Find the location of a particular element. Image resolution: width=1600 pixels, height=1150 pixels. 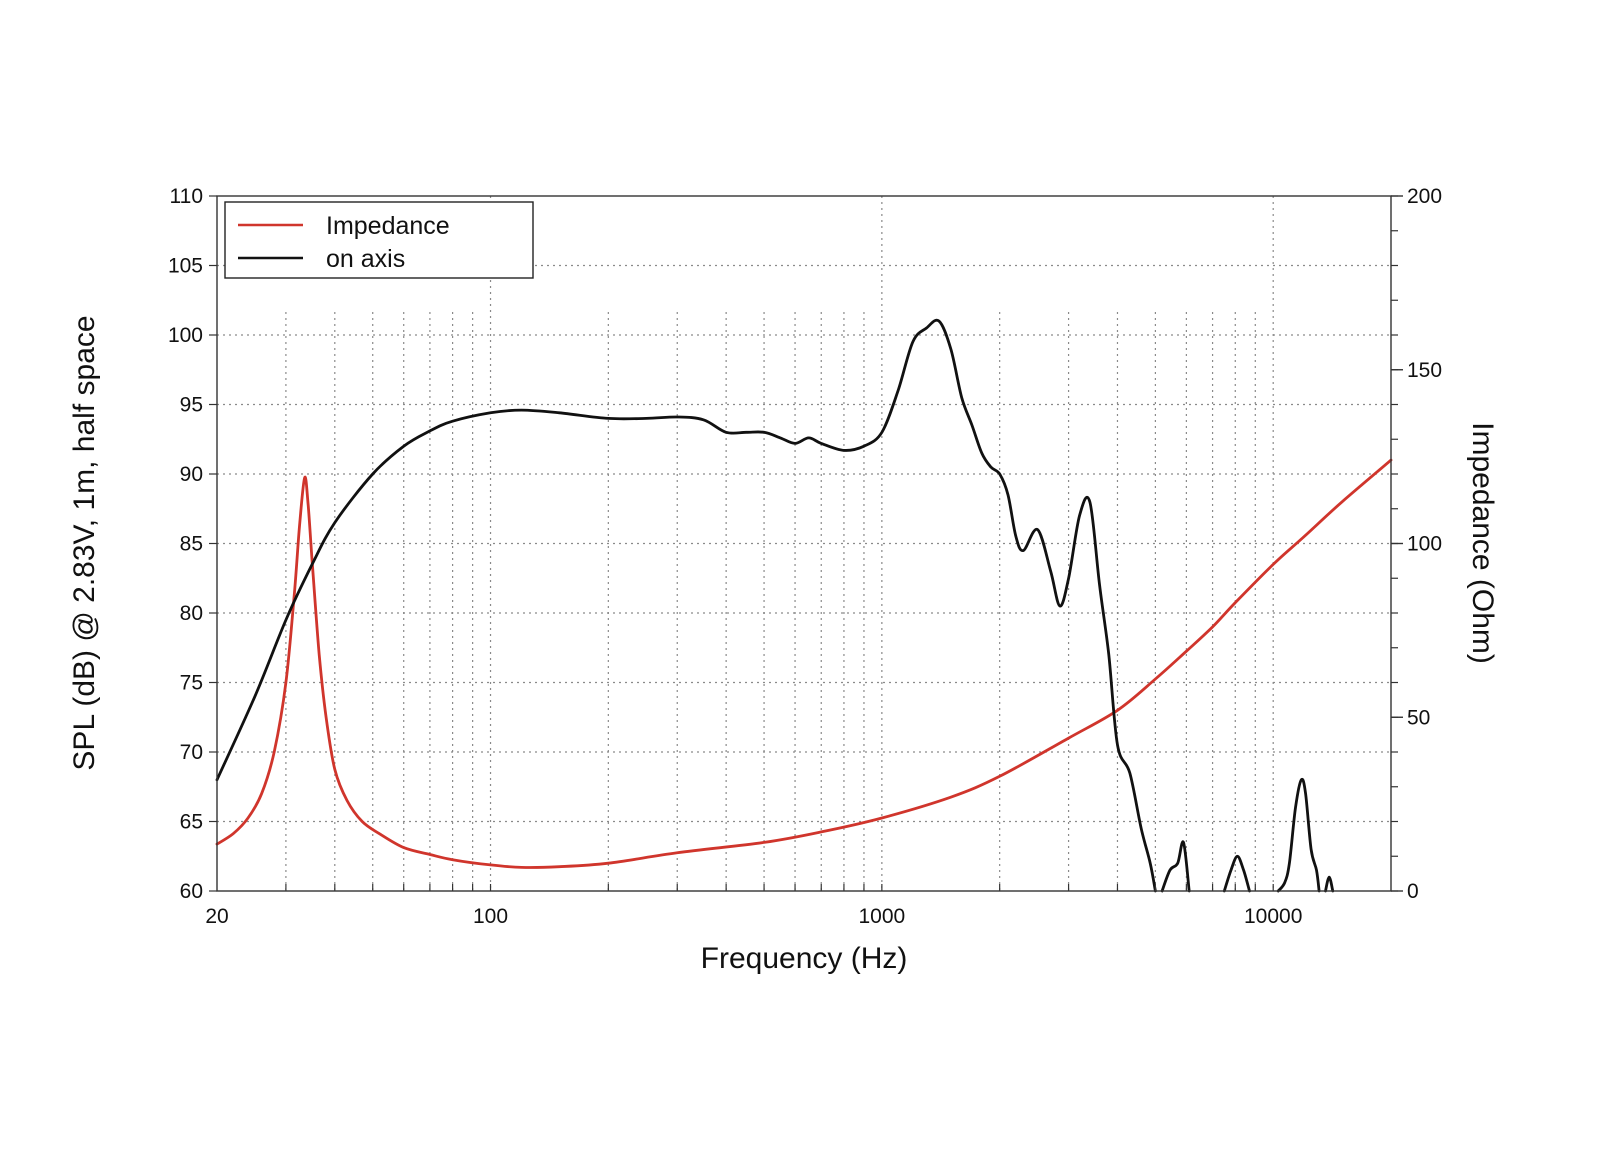

x-tick-label: 100 is located at coordinates (490, 916).